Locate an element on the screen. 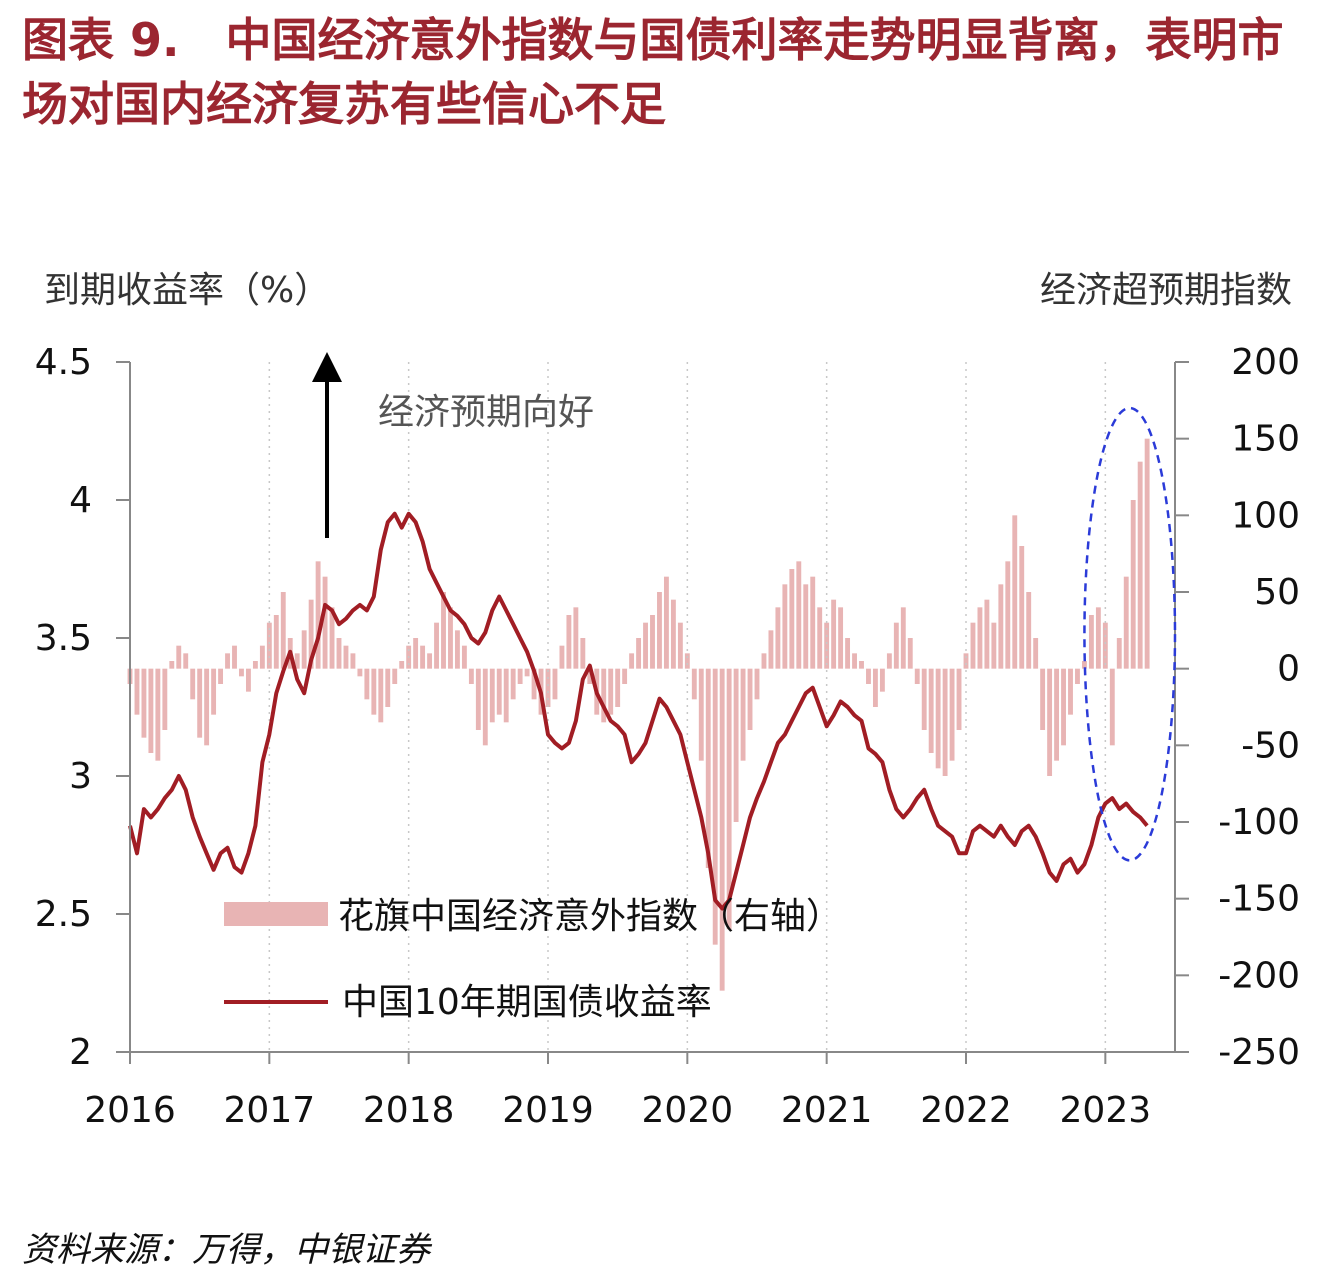  legend-bar-swatch is located at coordinates (276, 914).